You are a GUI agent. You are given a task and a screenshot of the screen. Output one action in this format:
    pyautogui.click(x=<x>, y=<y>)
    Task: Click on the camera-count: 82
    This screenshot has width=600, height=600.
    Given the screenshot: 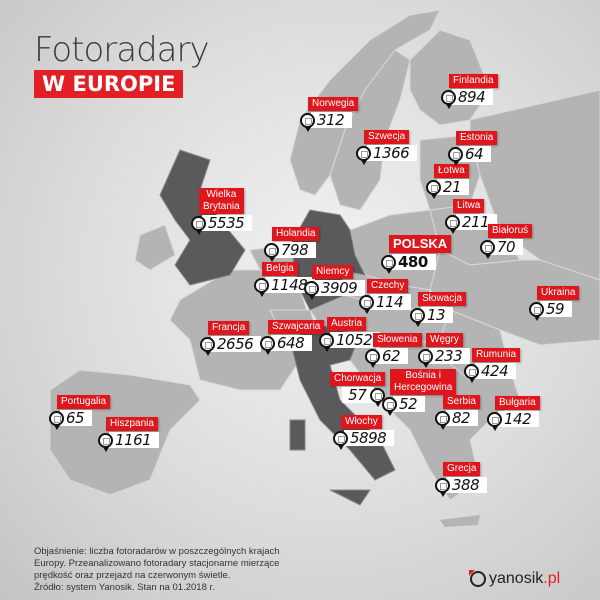 What is the action you would take?
    pyautogui.click(x=462, y=418)
    